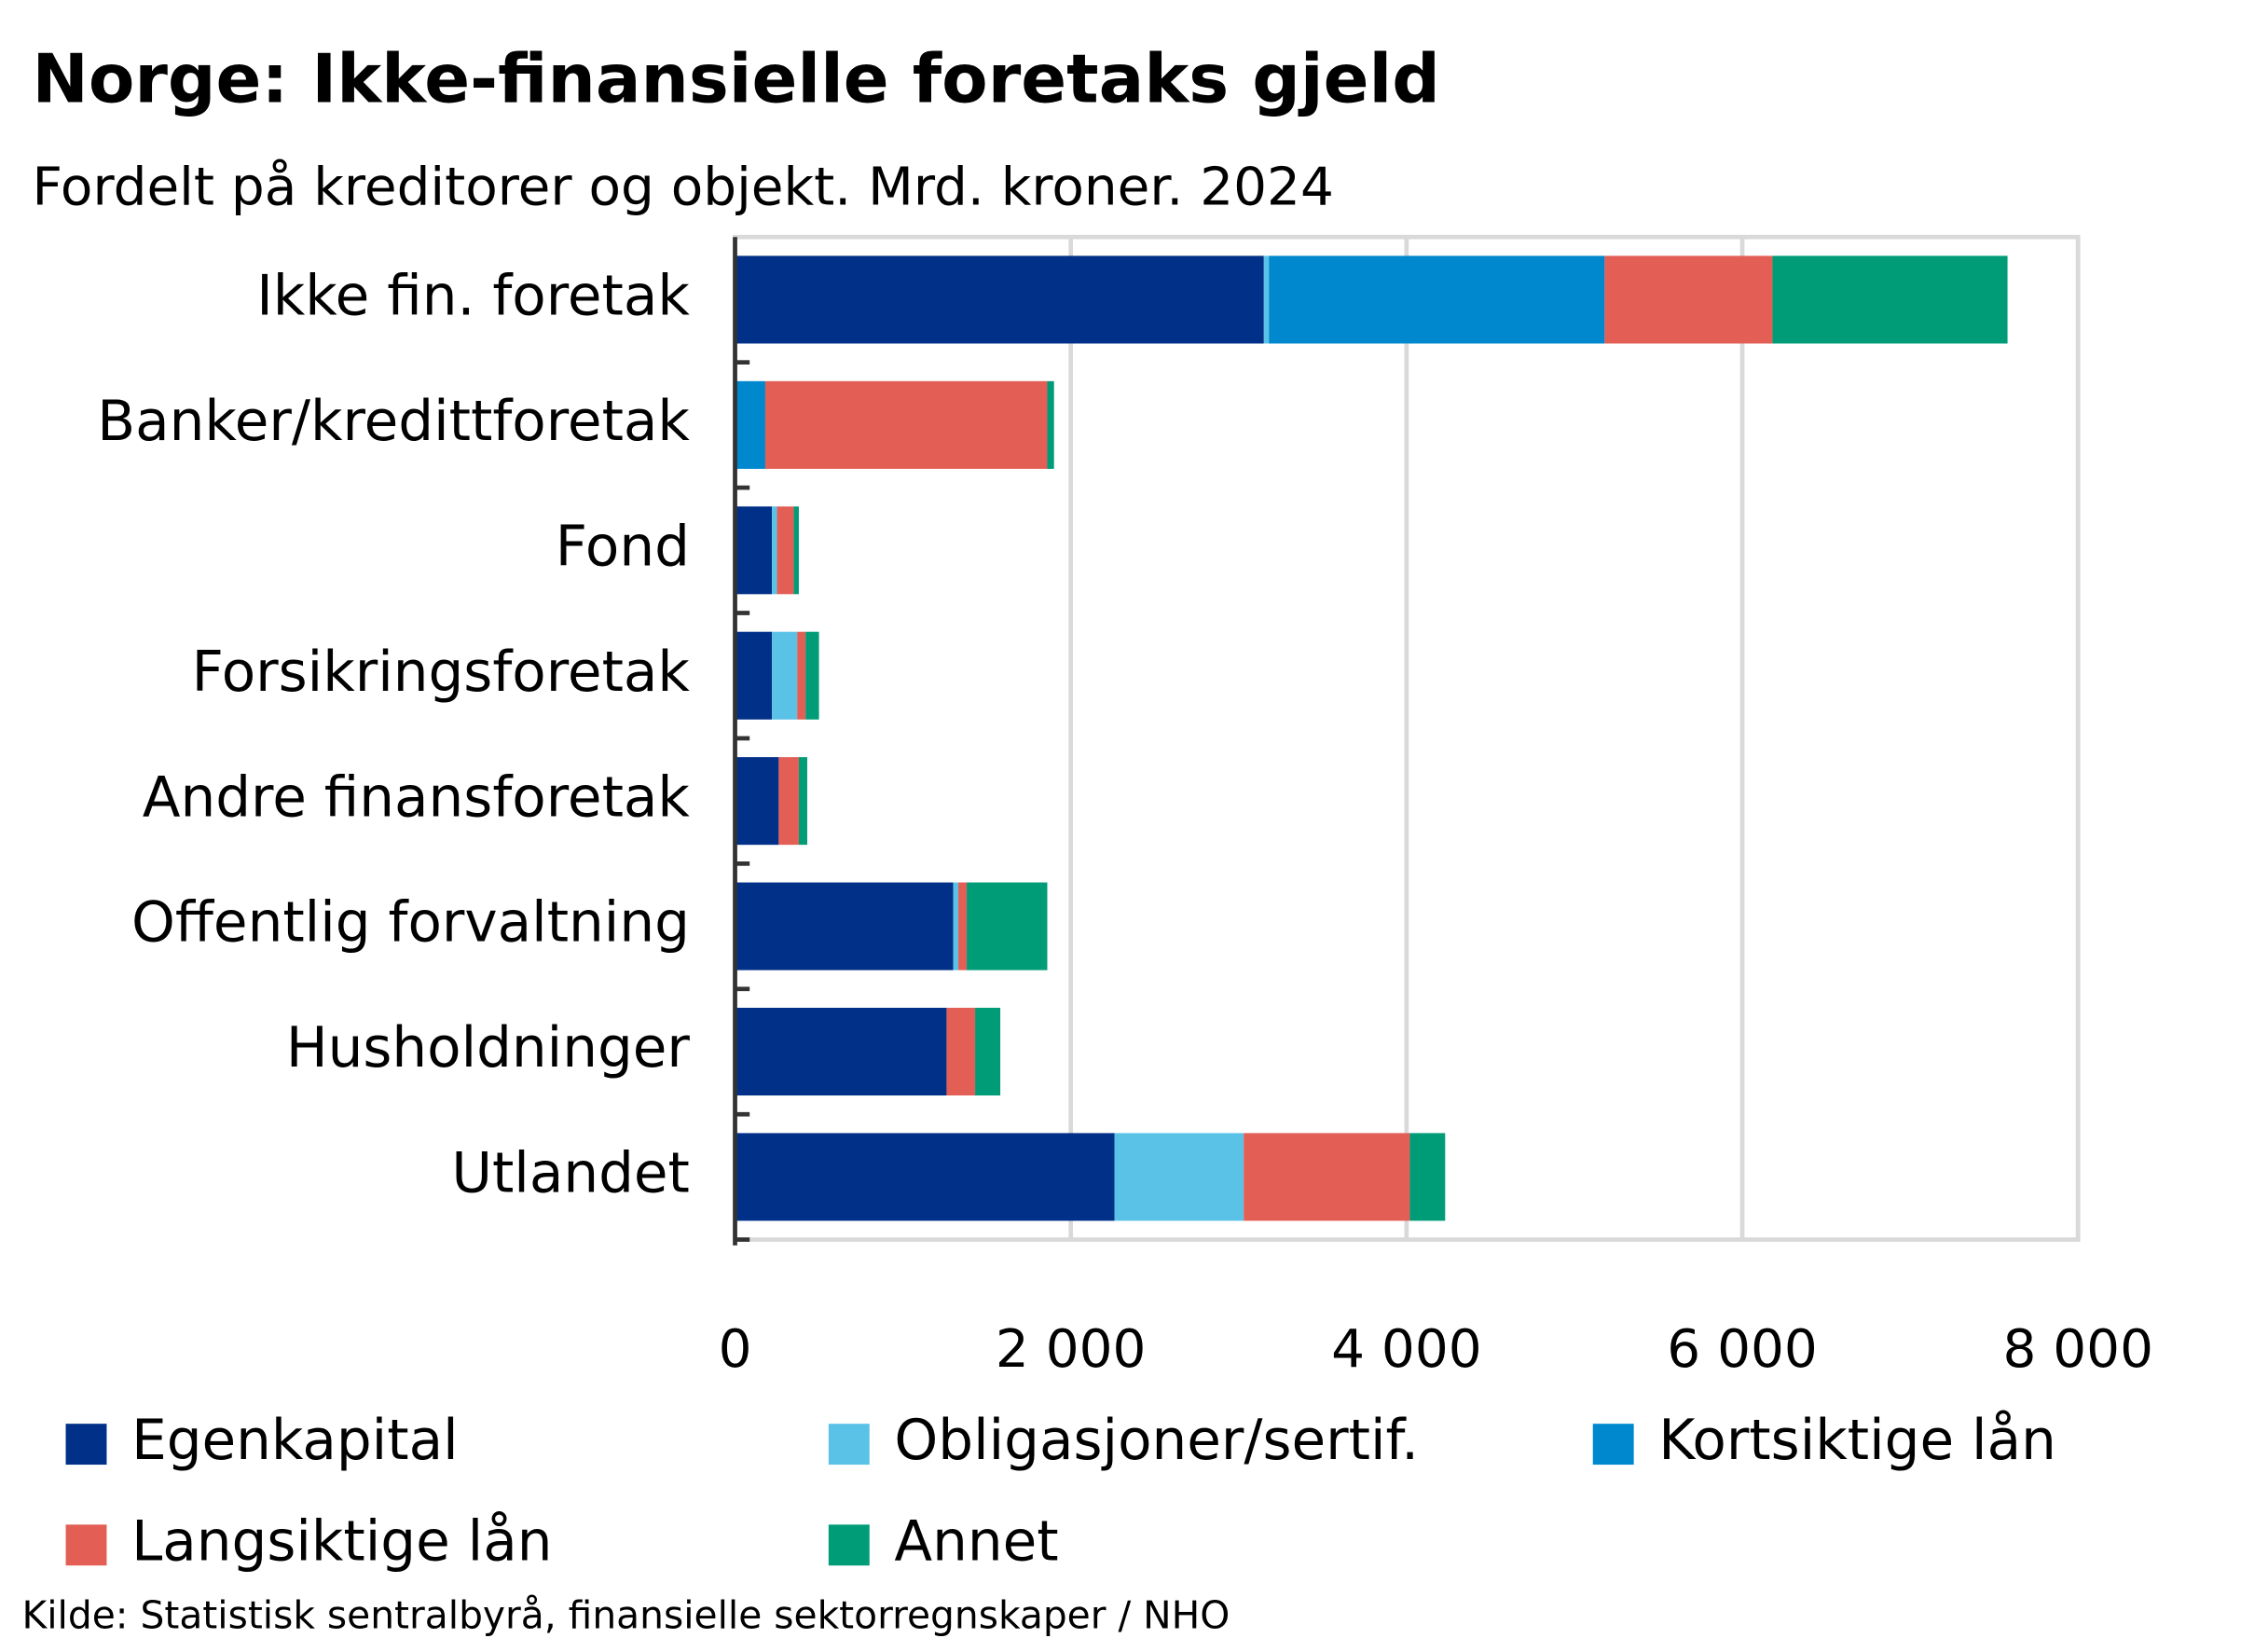  Describe the element at coordinates (1857, 1441) in the screenshot. I see `legend-label: Kortsiktige lån` at that location.